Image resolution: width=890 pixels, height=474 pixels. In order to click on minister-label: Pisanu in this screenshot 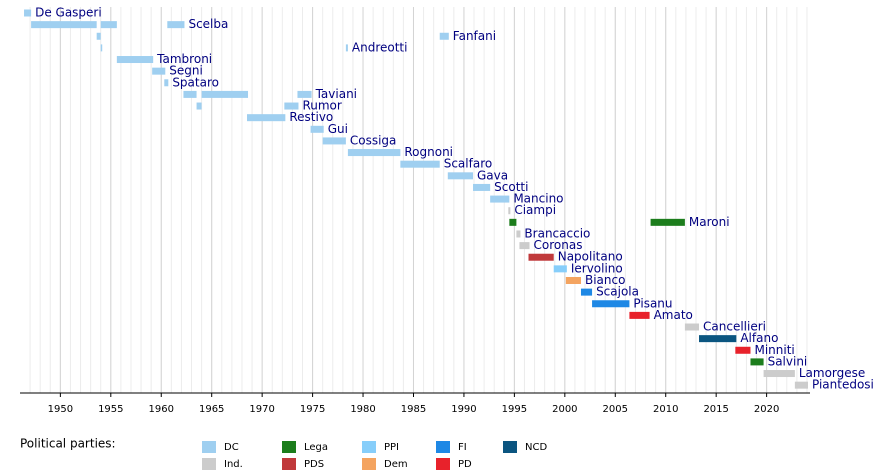, I will do `click(652, 303)`.